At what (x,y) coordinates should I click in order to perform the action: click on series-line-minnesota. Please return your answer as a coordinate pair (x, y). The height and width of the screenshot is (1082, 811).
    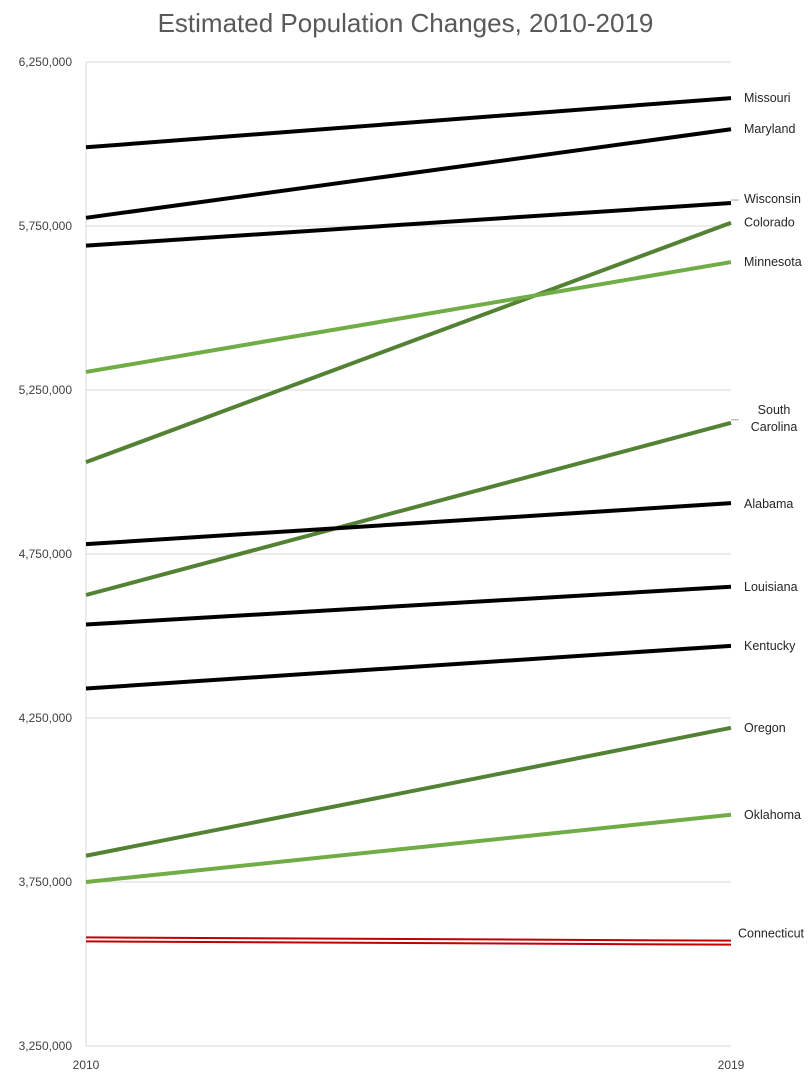
    Looking at the image, I should click on (408, 317).